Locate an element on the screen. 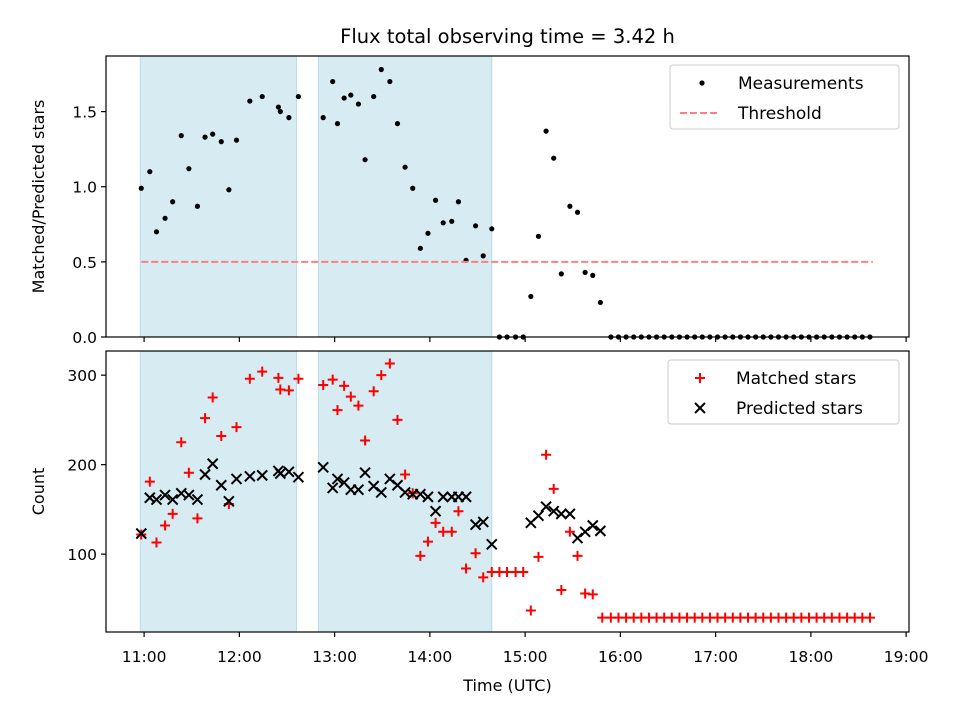 The image size is (960, 720). legend-box is located at coordinates (784, 97).